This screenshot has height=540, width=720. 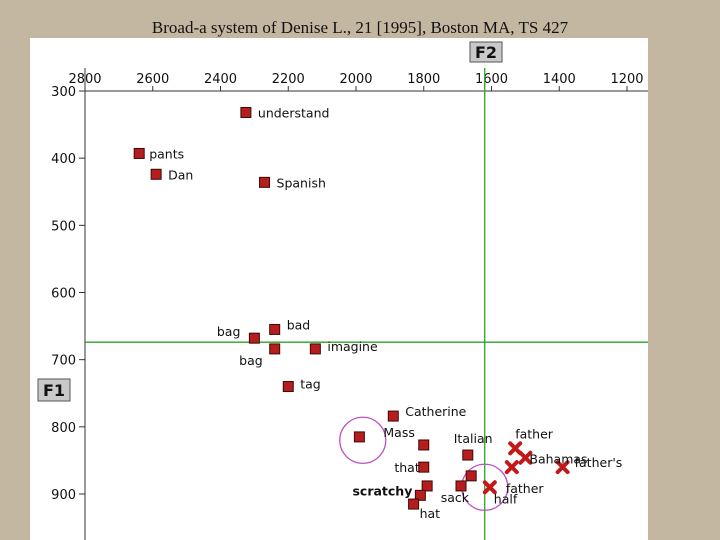 What do you see at coordinates (398, 432) in the screenshot?
I see `data-label: Mass` at bounding box center [398, 432].